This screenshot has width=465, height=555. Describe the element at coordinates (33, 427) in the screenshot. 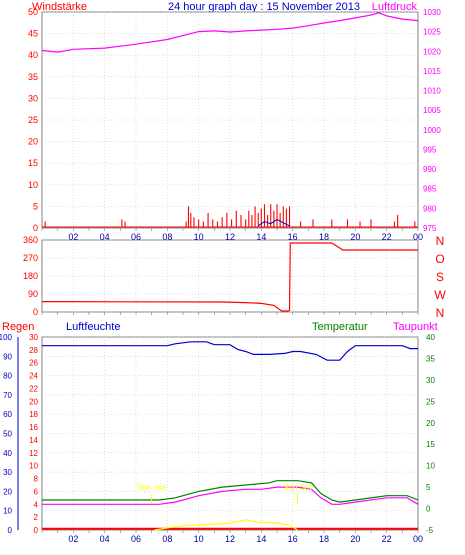

I see `tick-label: 16` at that location.